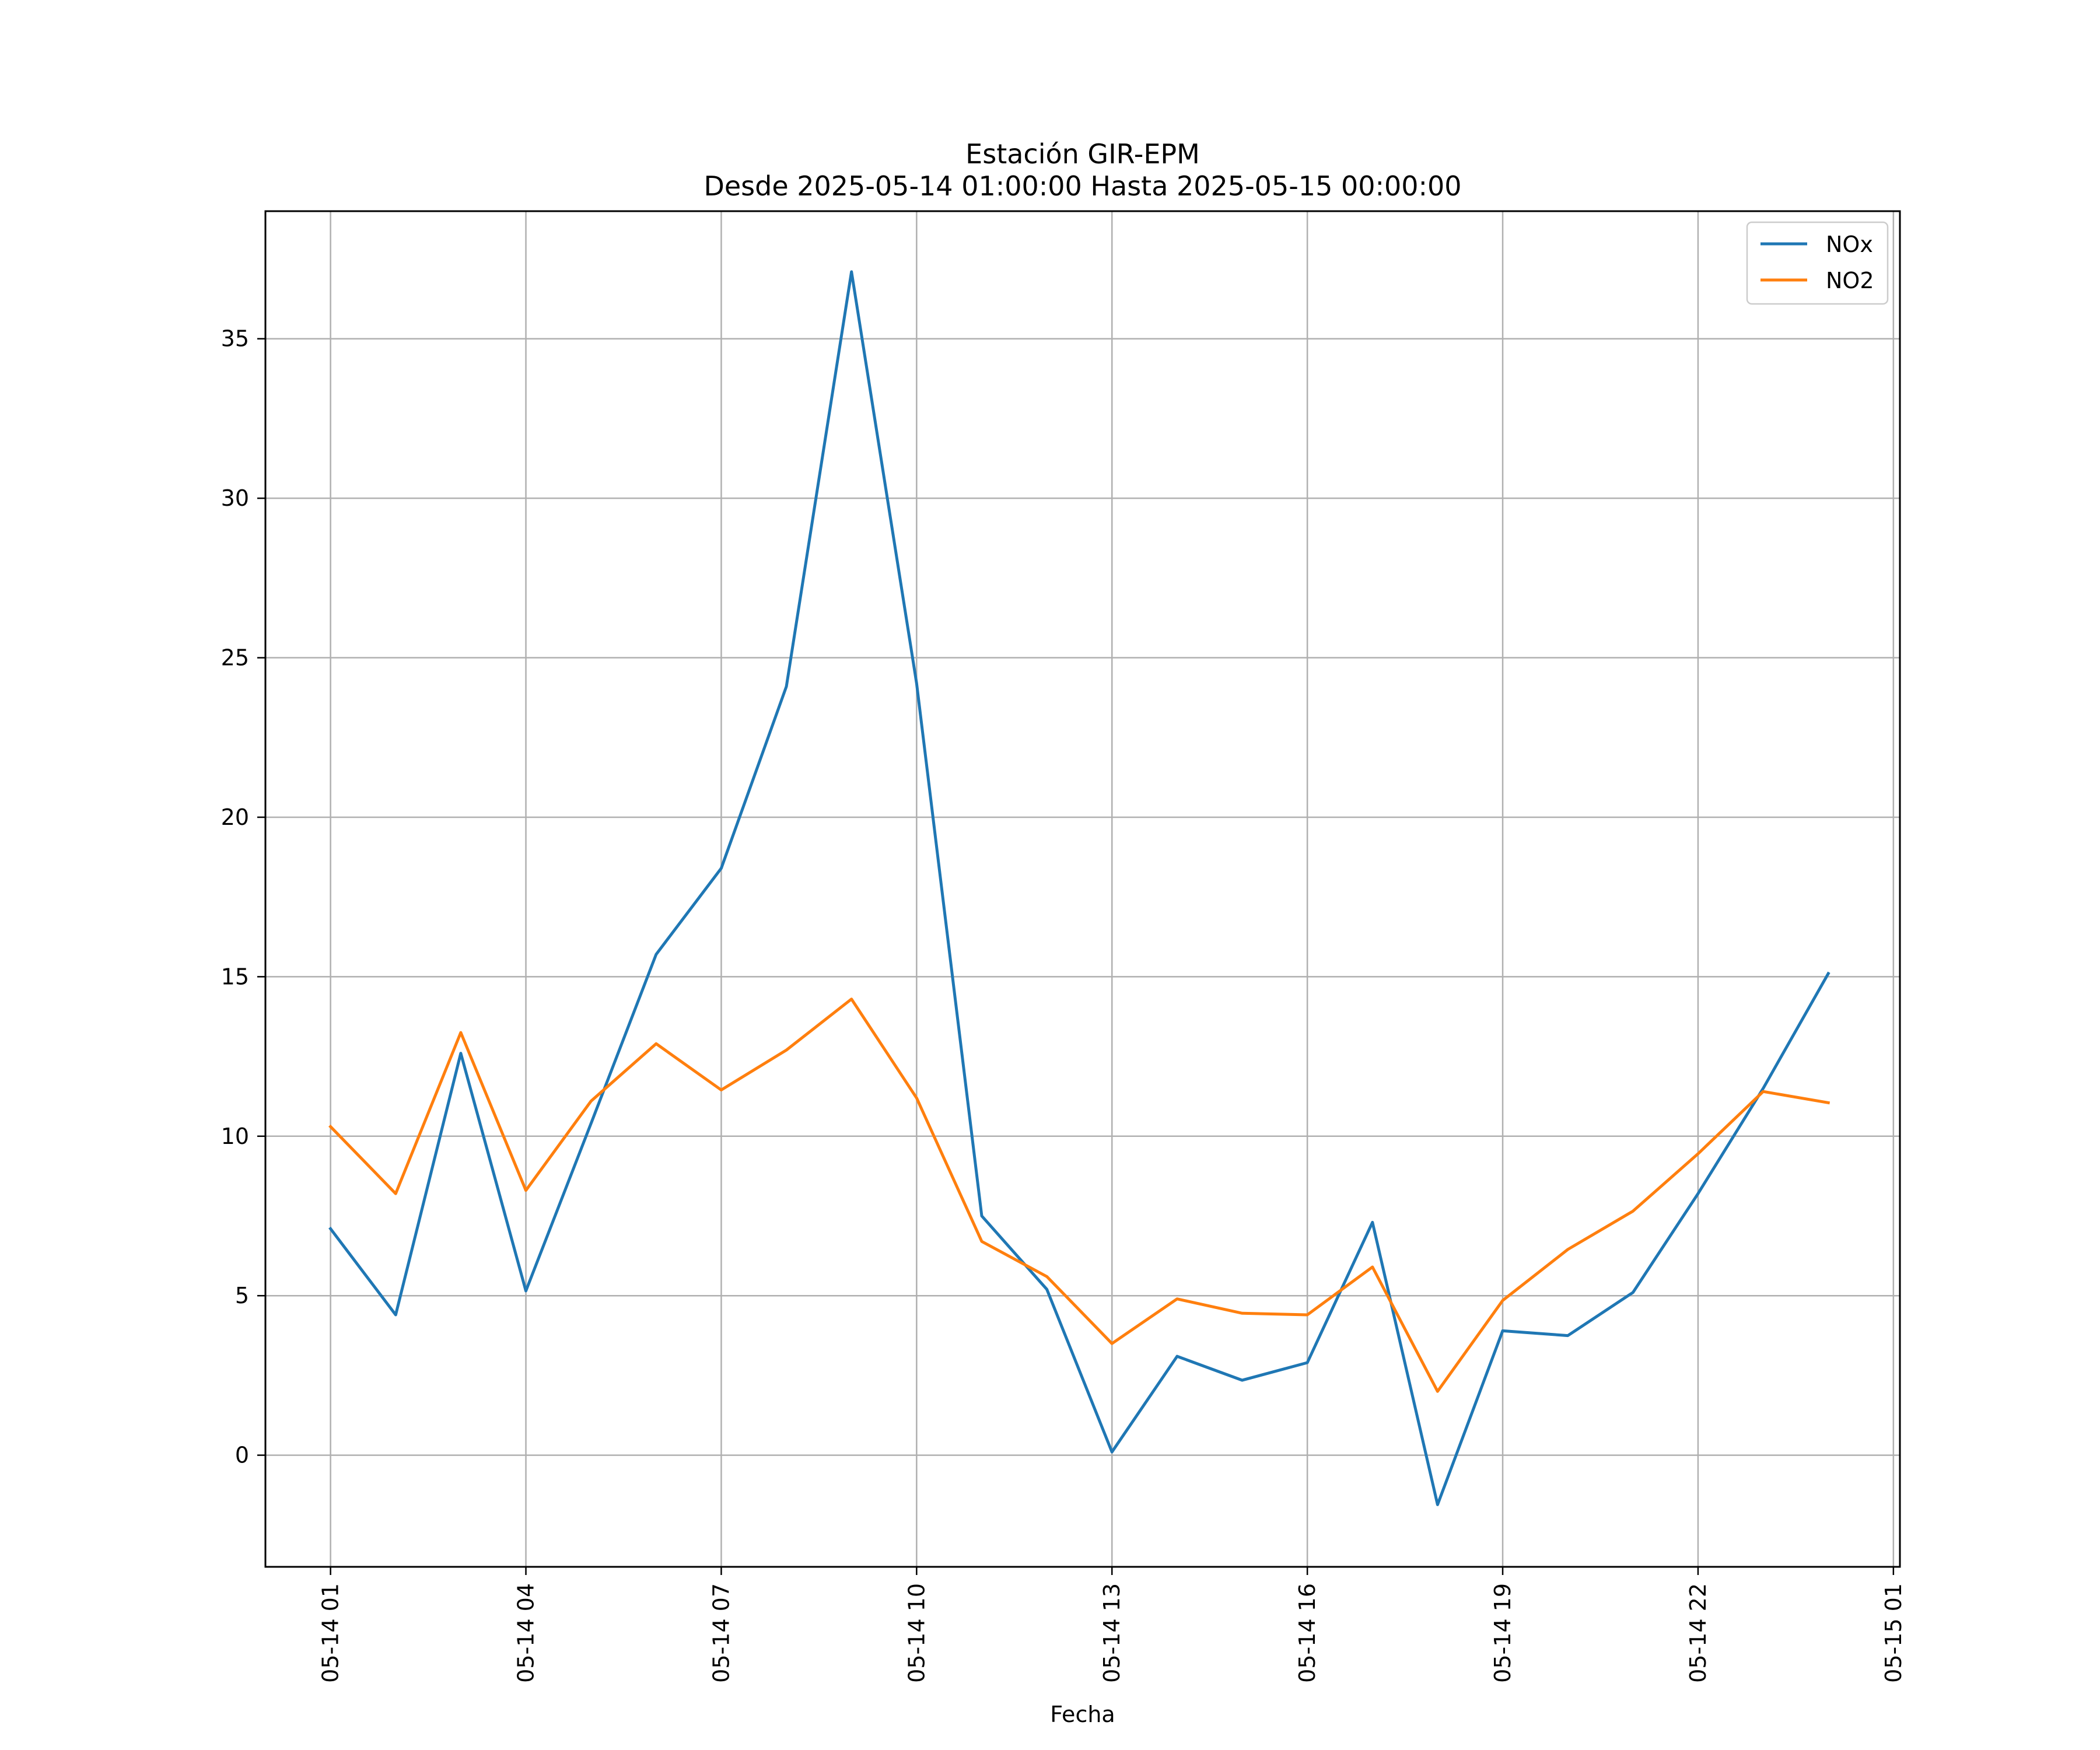 The height and width of the screenshot is (1750, 2100). Describe the element at coordinates (1894, 1633) in the screenshot. I see `x-tick-label: 05-15 01` at that location.